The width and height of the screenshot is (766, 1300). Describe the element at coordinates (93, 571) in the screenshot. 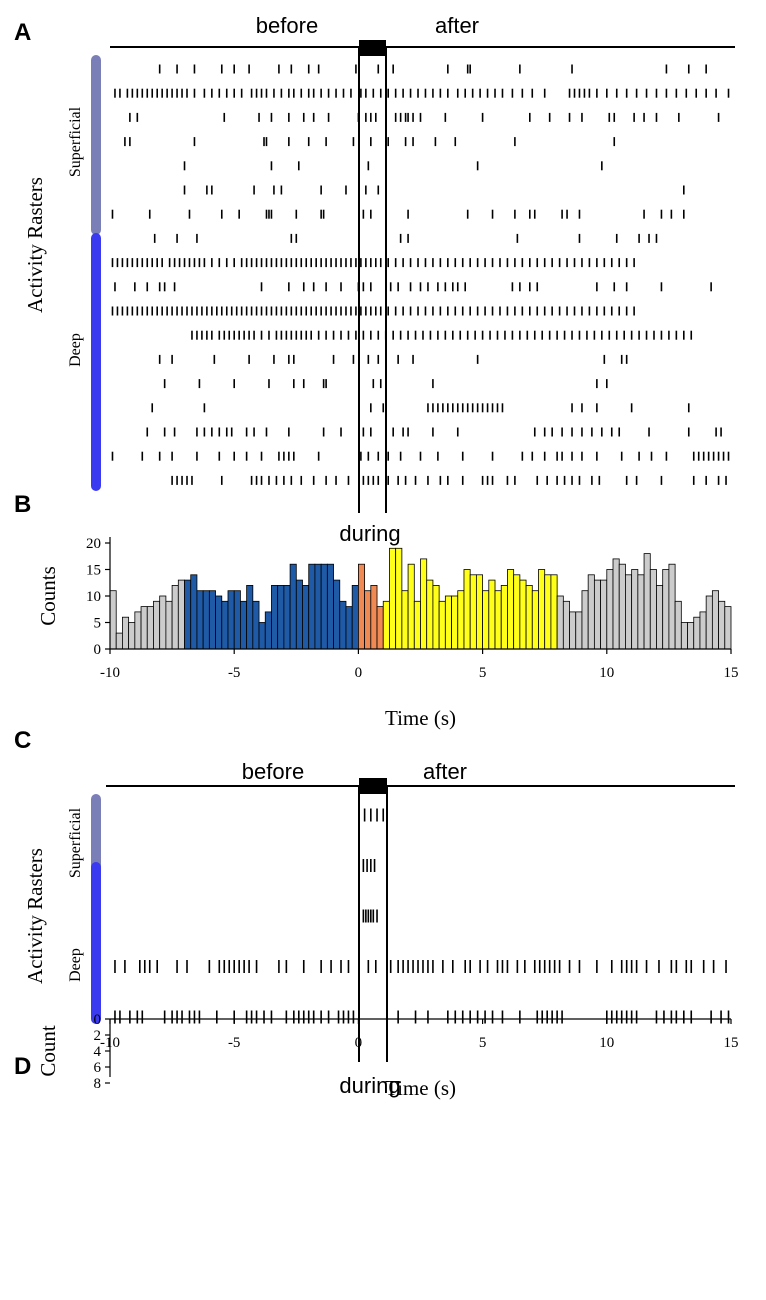

I see `y-tick-label-b-15: 15` at that location.